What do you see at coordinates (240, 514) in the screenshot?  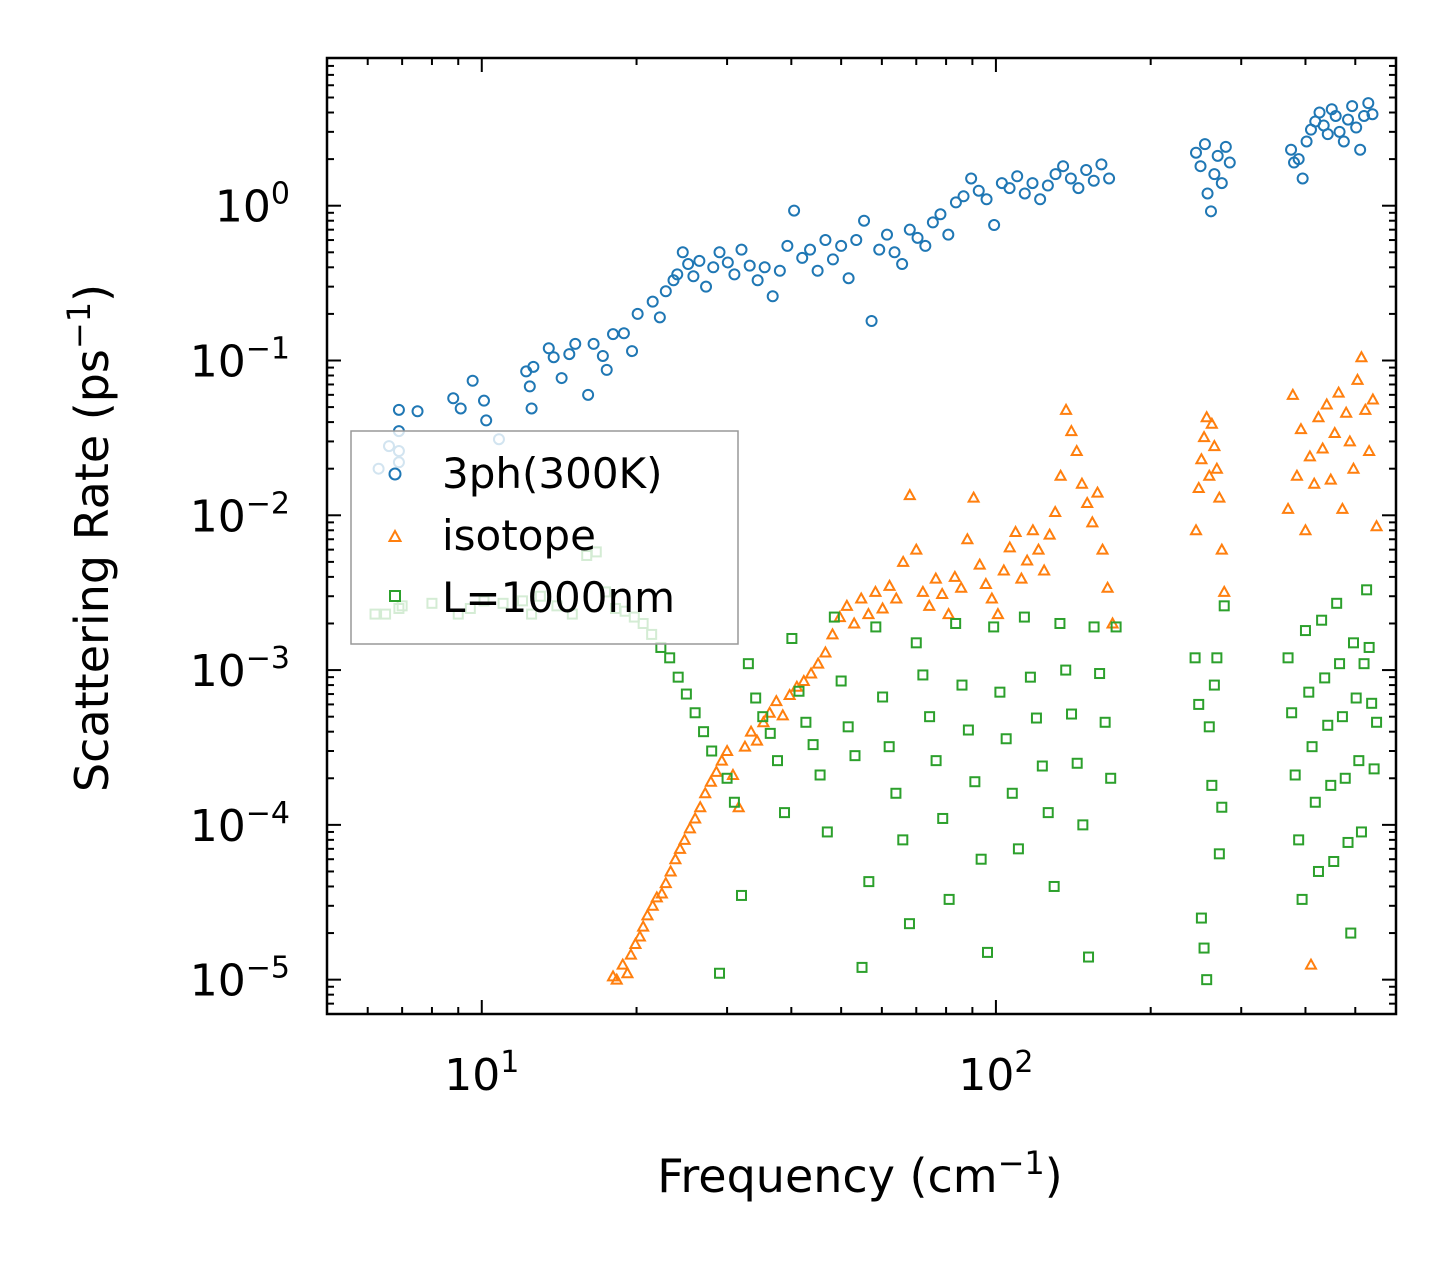 I see `y-tick-label: 10−2` at bounding box center [240, 514].